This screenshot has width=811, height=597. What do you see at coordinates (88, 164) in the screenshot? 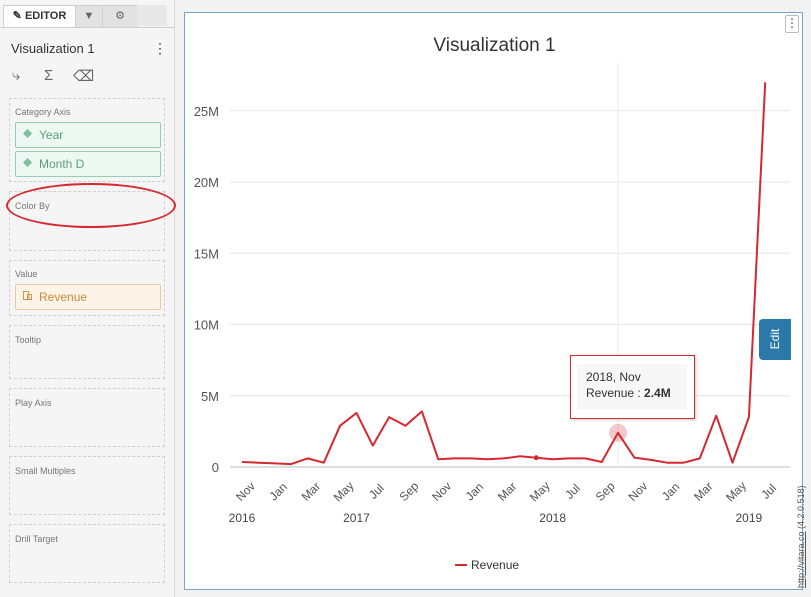
I see `month-chip: Month D` at bounding box center [88, 164].